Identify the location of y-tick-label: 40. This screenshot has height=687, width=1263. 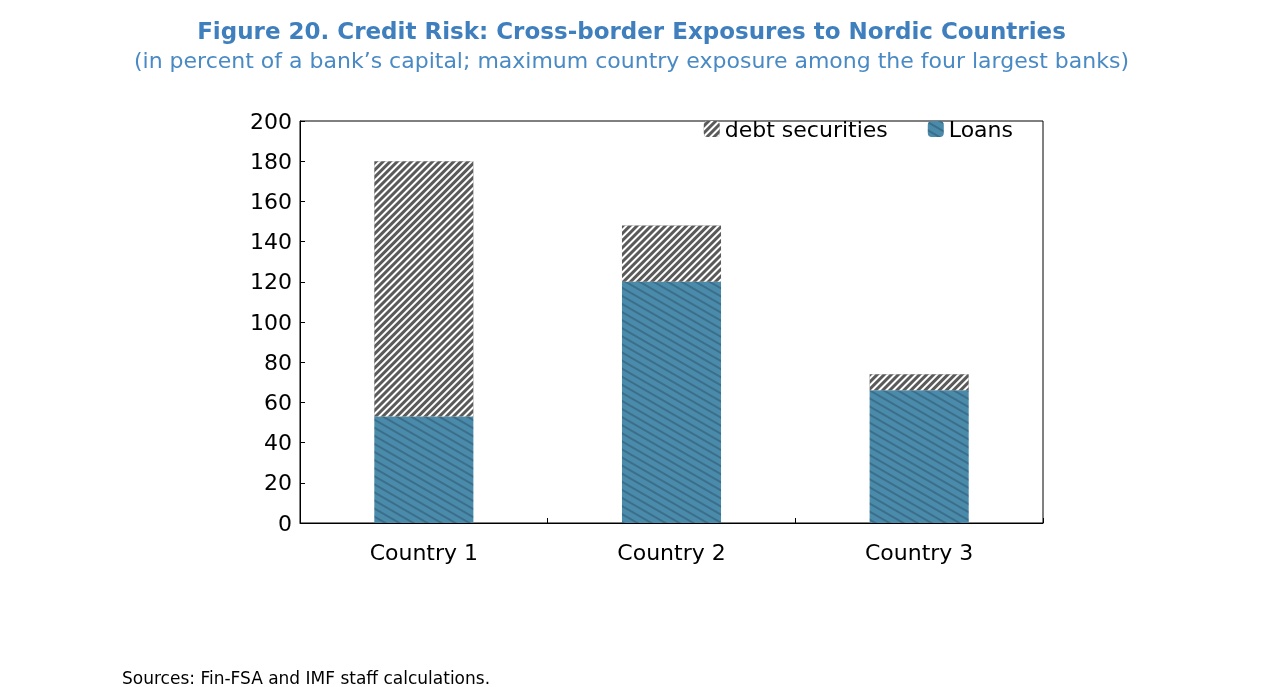
(278, 443).